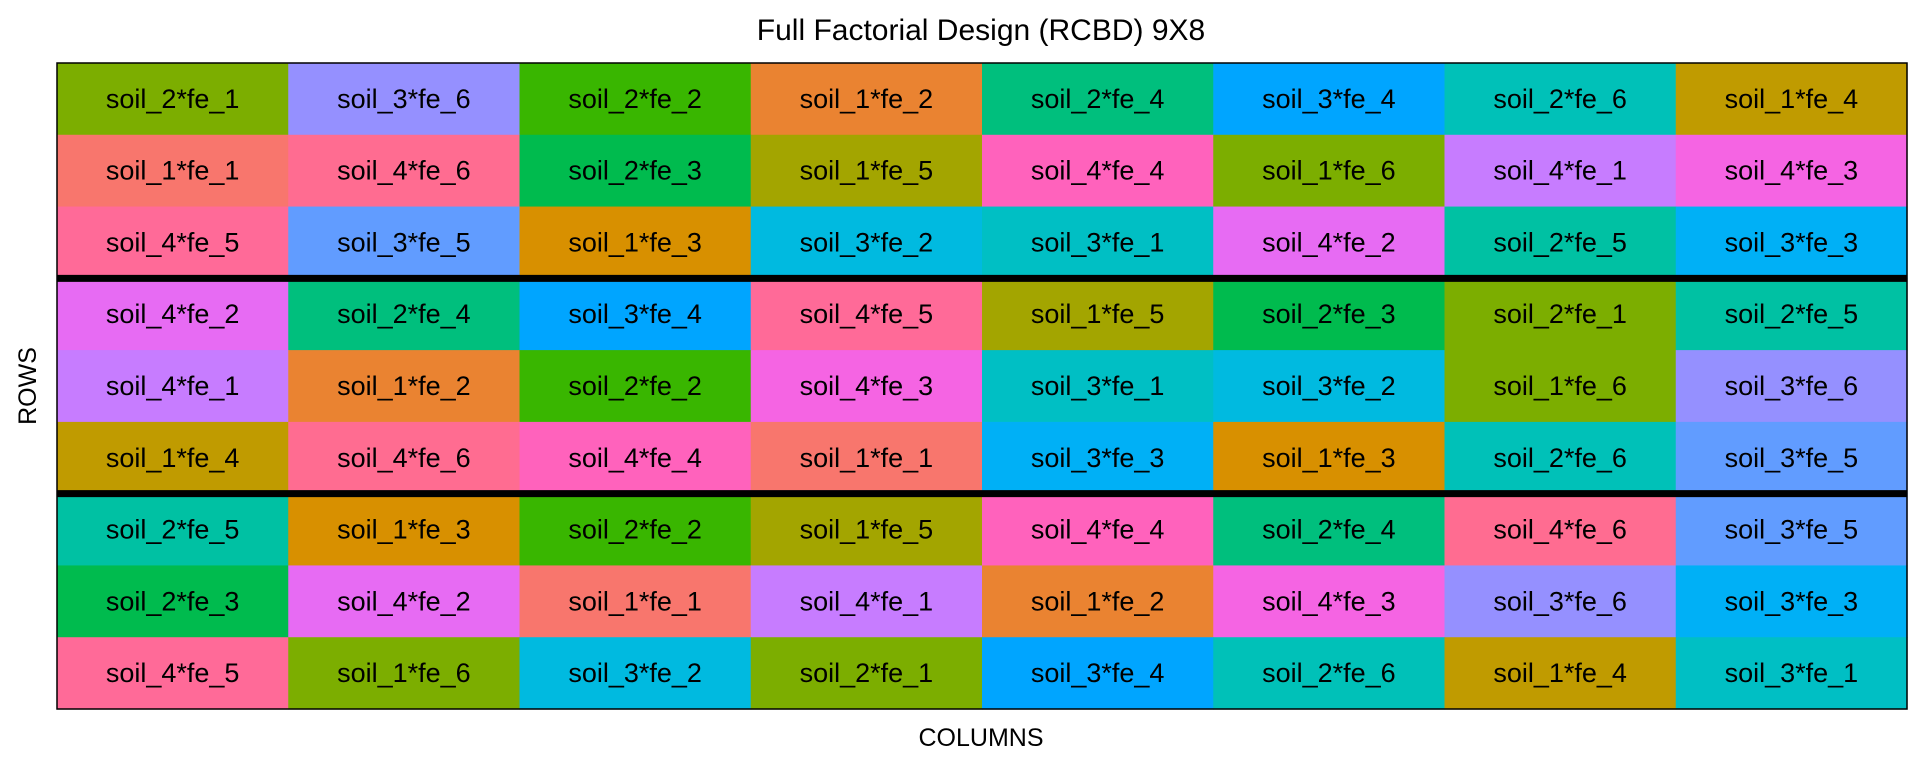 The width and height of the screenshot is (1920, 768). I want to click on cell-label: soil_2*fe_6, so click(1560, 458).